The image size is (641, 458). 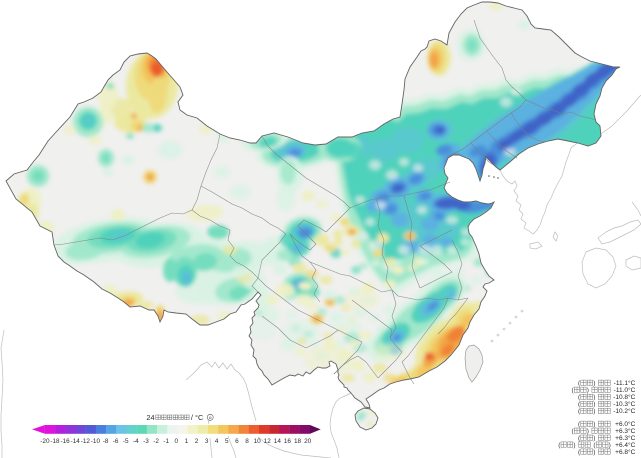 I want to click on svg-text: -16, so click(x=65, y=441).